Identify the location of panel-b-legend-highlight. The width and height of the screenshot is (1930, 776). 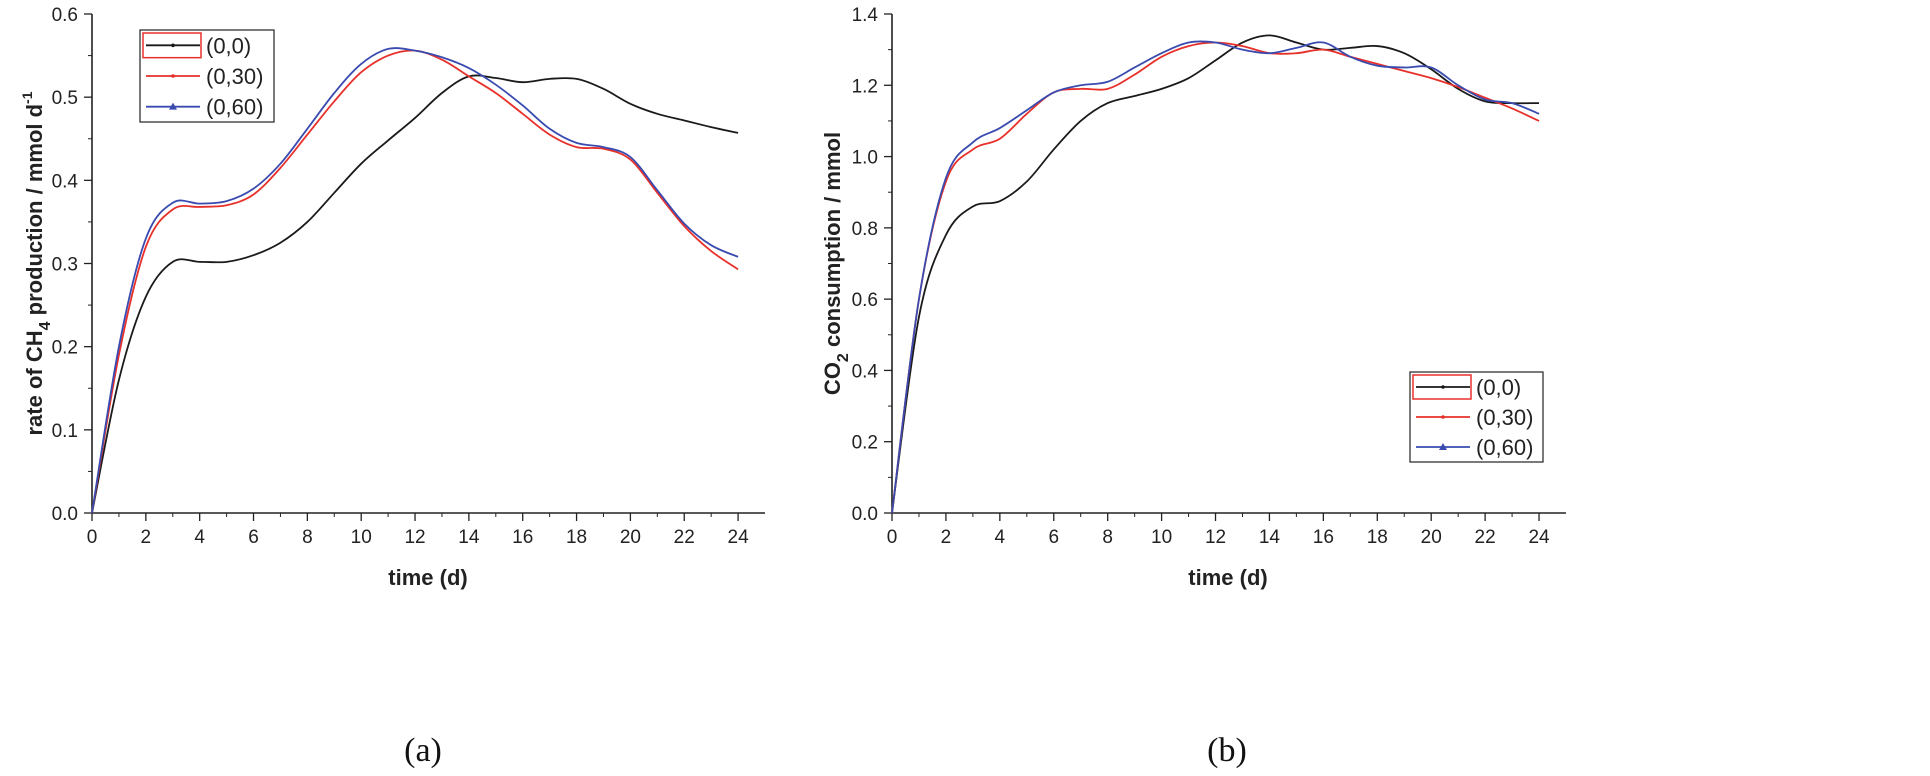
(1442, 387).